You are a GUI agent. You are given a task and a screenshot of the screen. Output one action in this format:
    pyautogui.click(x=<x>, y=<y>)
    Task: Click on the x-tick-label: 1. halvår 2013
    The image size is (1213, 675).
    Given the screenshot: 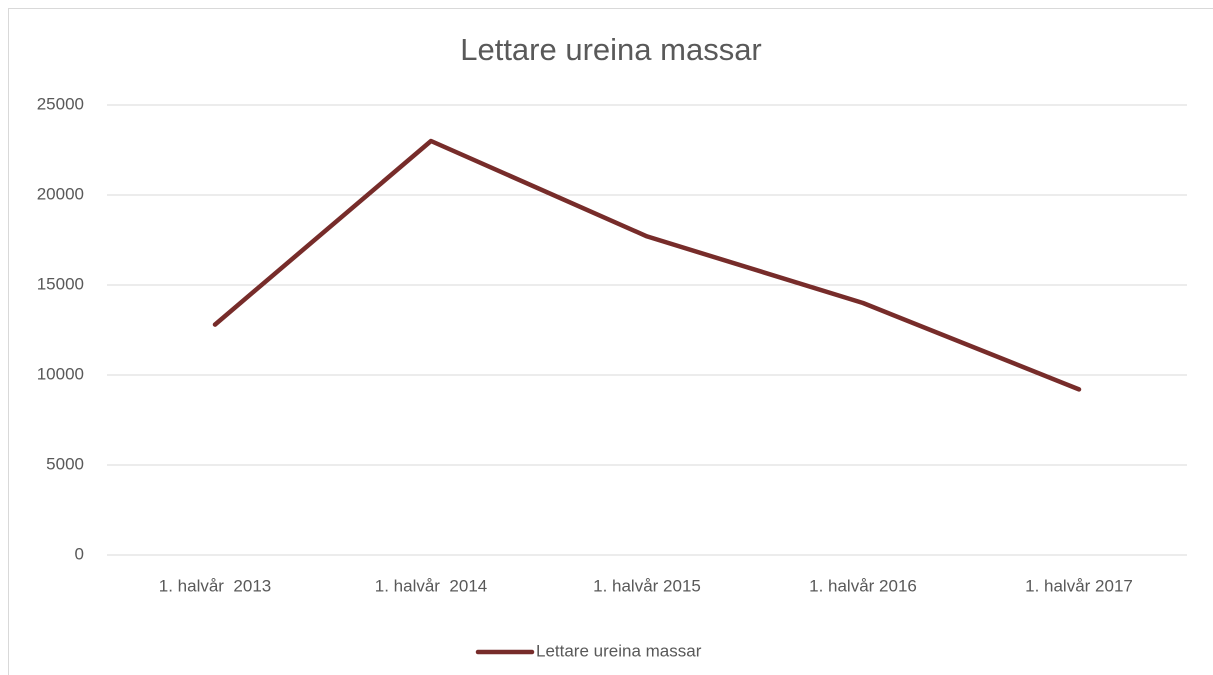 What is the action you would take?
    pyautogui.click(x=215, y=585)
    